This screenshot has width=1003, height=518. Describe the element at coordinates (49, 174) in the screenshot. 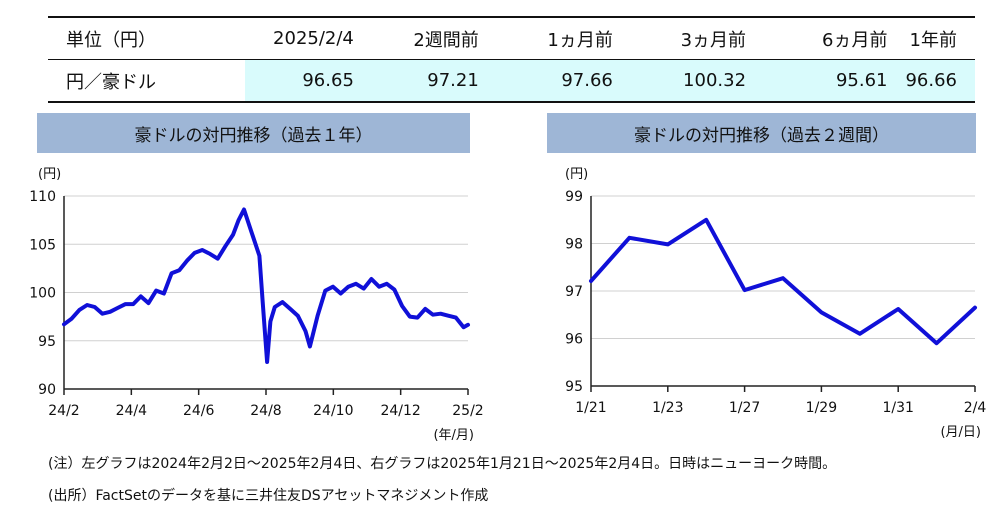

I see `chart-1y-y-unit: (円)` at that location.